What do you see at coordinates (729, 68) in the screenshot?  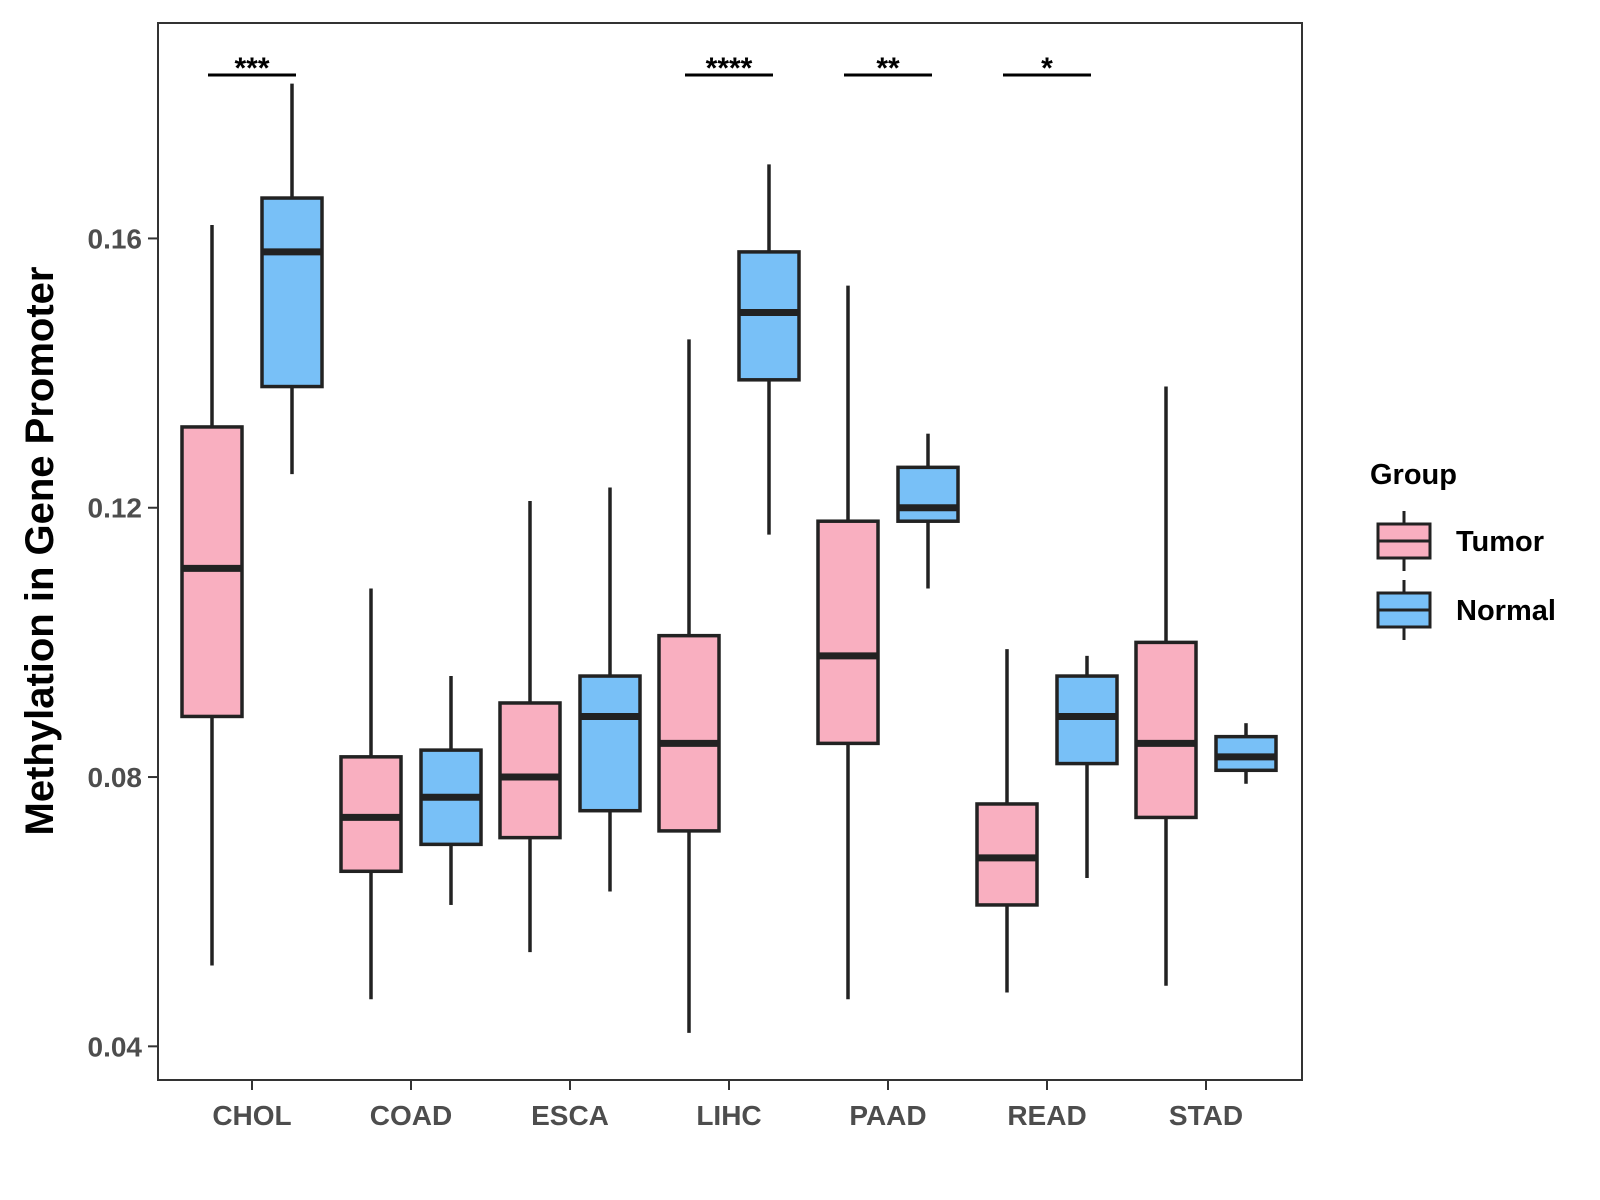 I see `significance-label: ****` at bounding box center [729, 68].